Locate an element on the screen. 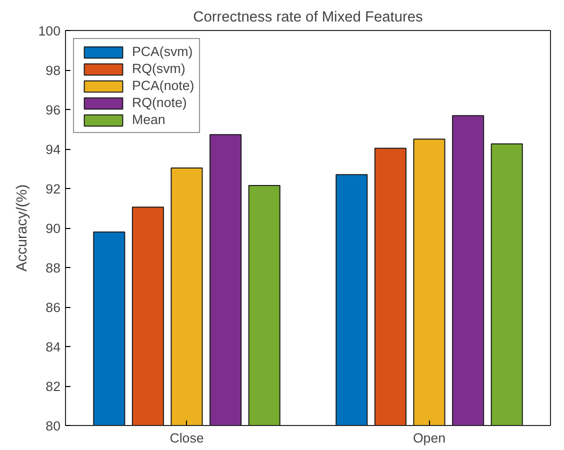 The image size is (564, 450). x-tick-label: Close is located at coordinates (187, 438).